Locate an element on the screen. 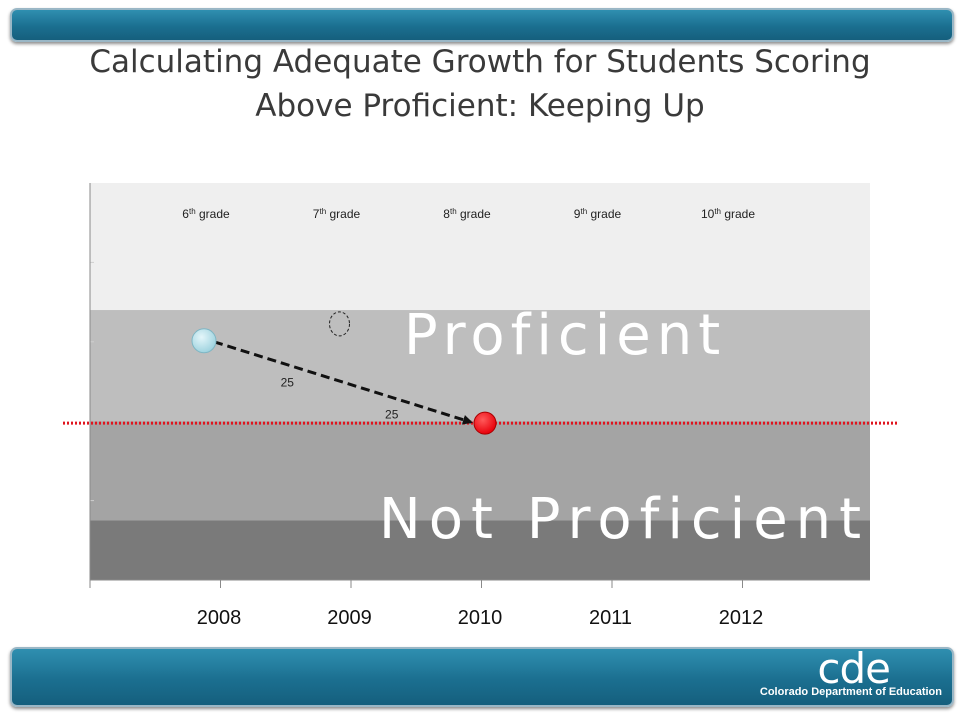 Image resolution: width=960 pixels, height=720 pixels. grade-label: 10th grade is located at coordinates (728, 214).